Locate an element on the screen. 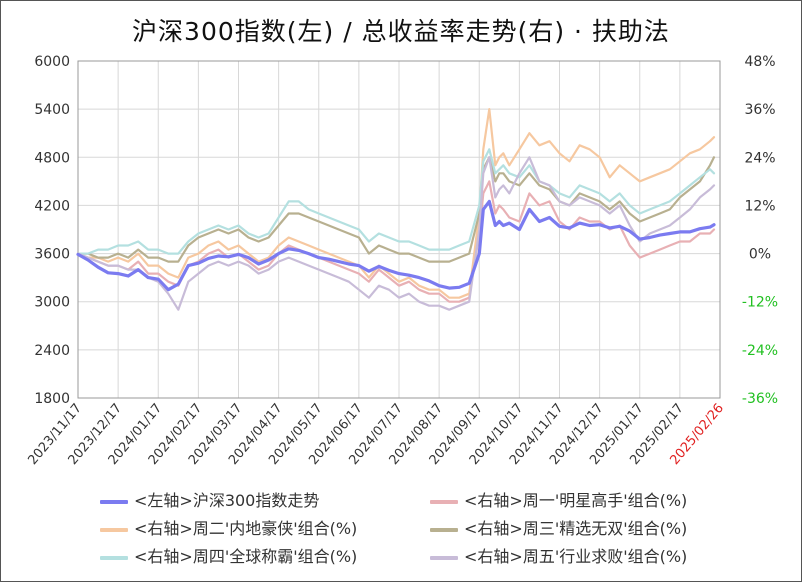  left-tick-label: 1800 is located at coordinates (52, 399).